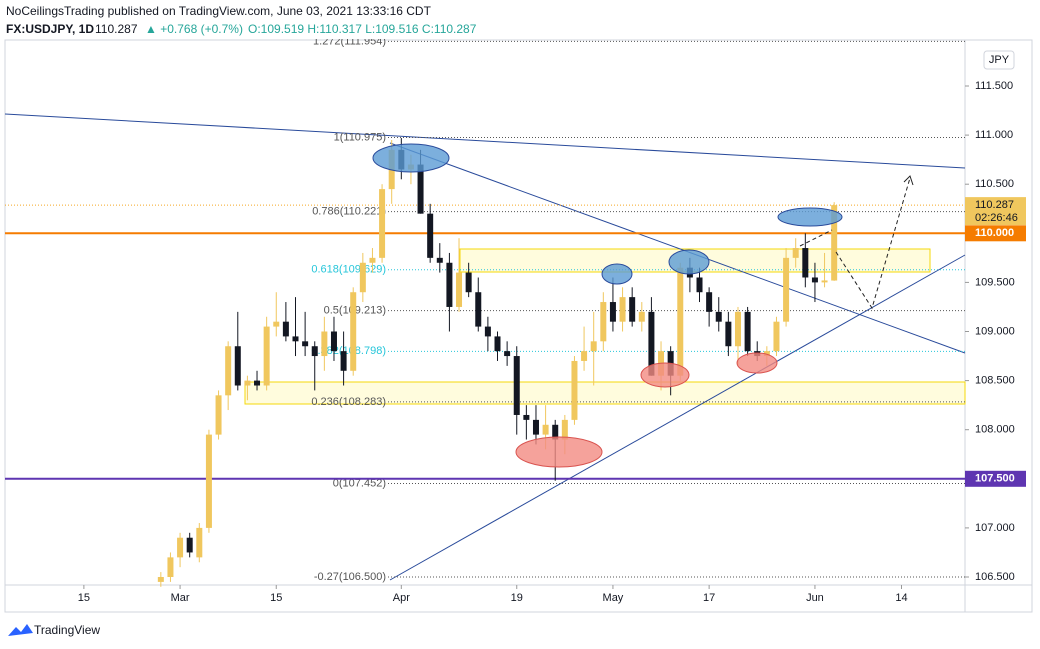 The image size is (1040, 649). Describe the element at coordinates (999, 60) in the screenshot. I see `currency: JPY` at that location.